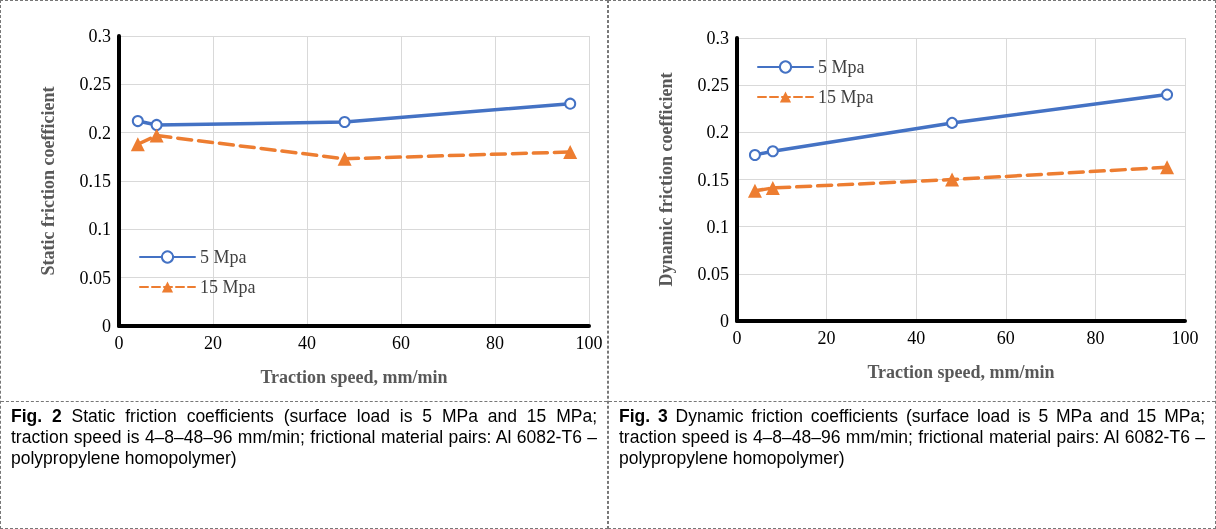  What do you see at coordinates (912, 437) in the screenshot?
I see `caption: Fig. 3 Dynamic friction coefficients (surface load is 5 MPa and 15 MPa; traction speed is 4–8–48–96 mm/min; frictional material pairs: Al 6082-T6 – polypropylene homopolymer)` at bounding box center [912, 437].